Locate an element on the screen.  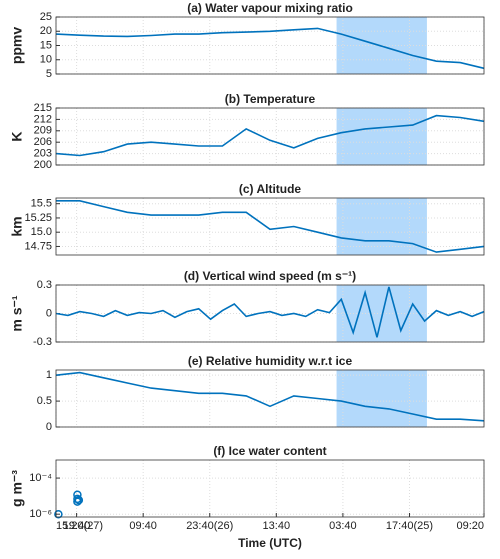
y-tick-label: -0.3 is located at coordinates (42, 342).